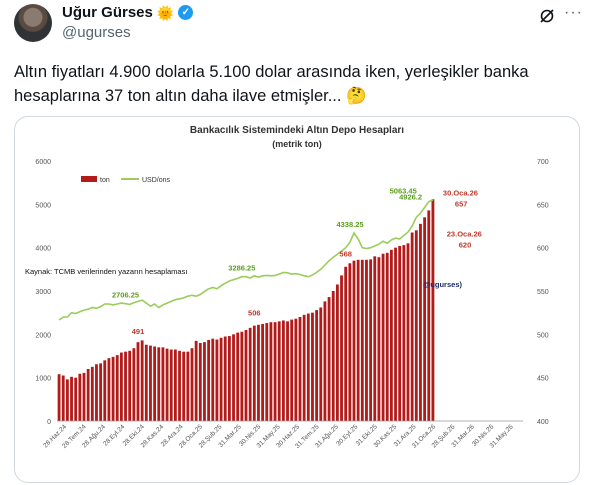  What do you see at coordinates (464, 233) in the screenshot?
I see `annotation-label: 23.Oca.26` at bounding box center [464, 233].